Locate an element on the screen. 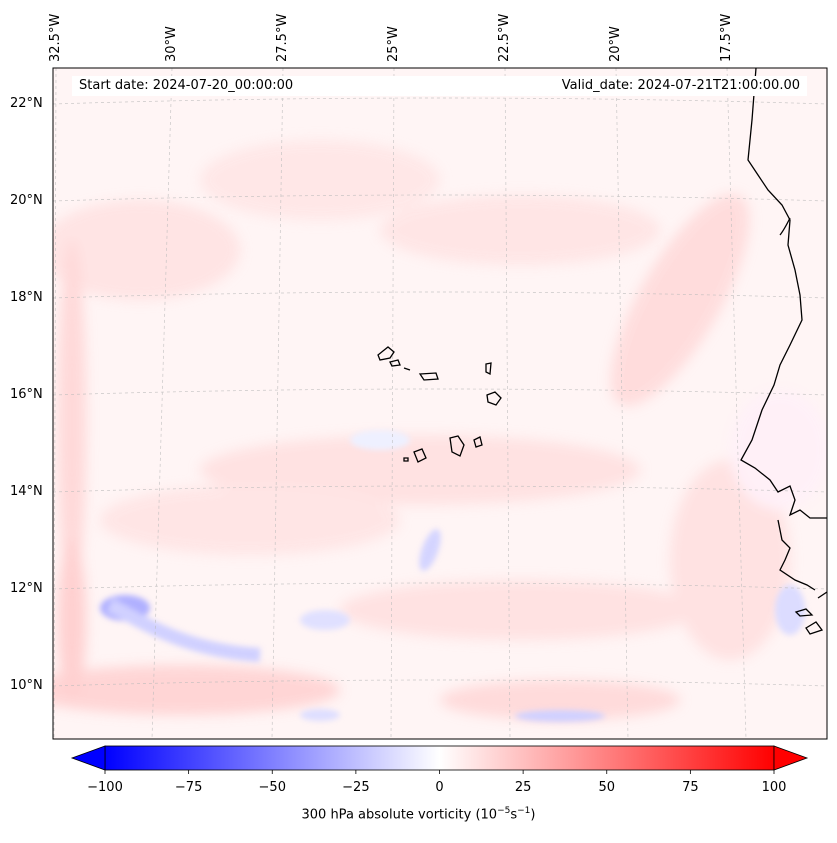 This screenshot has height=843, width=837. colorbar-tick-label: 50 is located at coordinates (607, 787).